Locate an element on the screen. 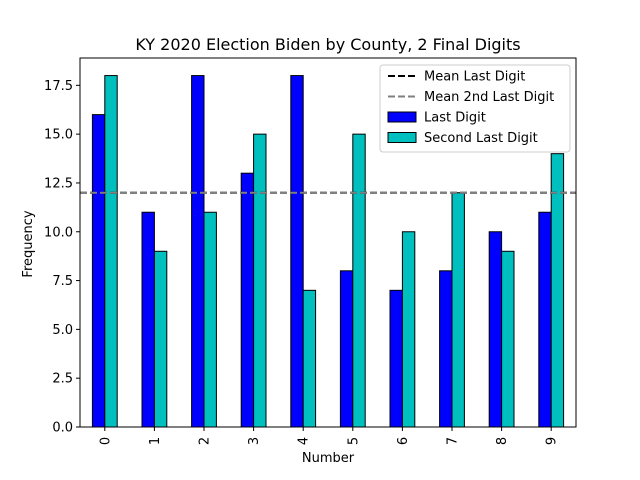 The height and width of the screenshot is (480, 640). x-tick-label: 7 is located at coordinates (453, 441).